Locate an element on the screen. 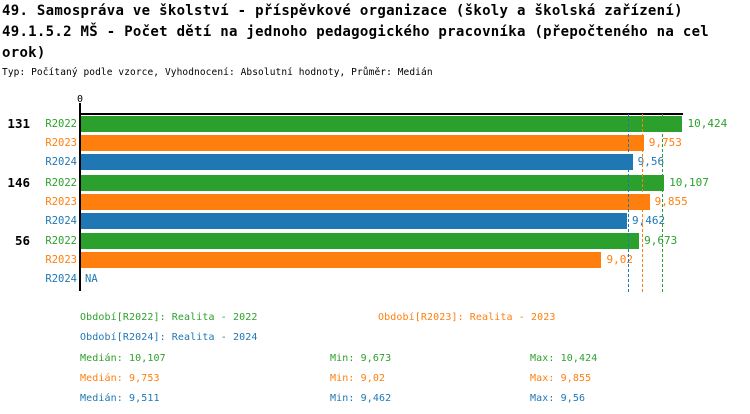 This screenshot has width=750, height=414. stat-max-r2023: Max: 9,855 is located at coordinates (561, 378).